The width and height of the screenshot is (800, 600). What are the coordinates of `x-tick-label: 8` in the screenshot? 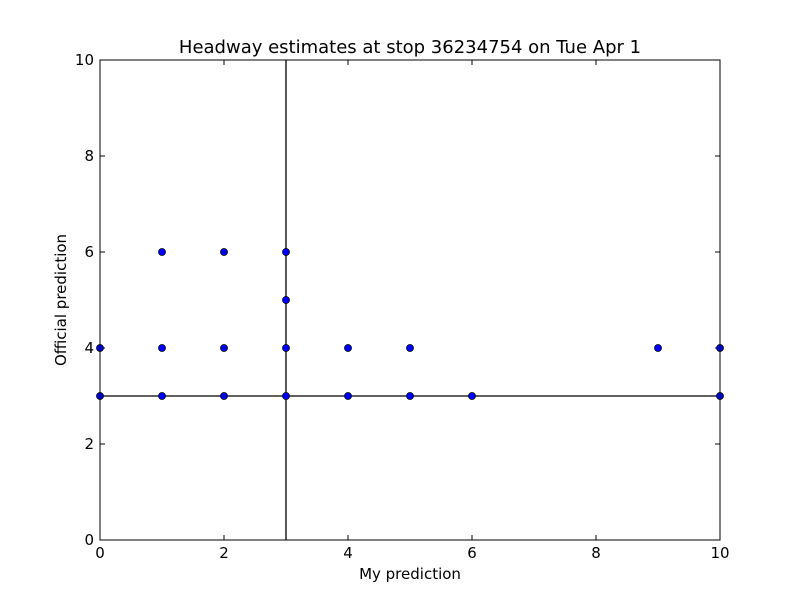 It's located at (596, 553).